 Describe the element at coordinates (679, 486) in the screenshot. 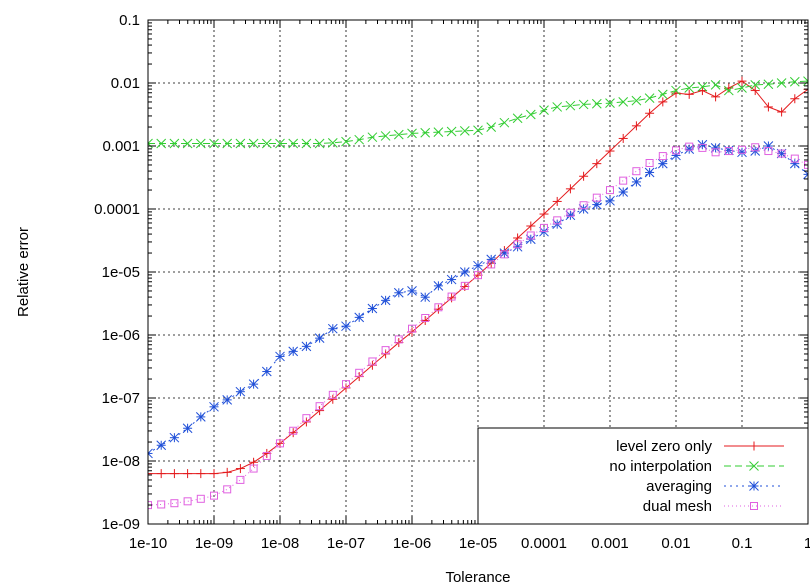

I see `legend-label: averaging` at that location.